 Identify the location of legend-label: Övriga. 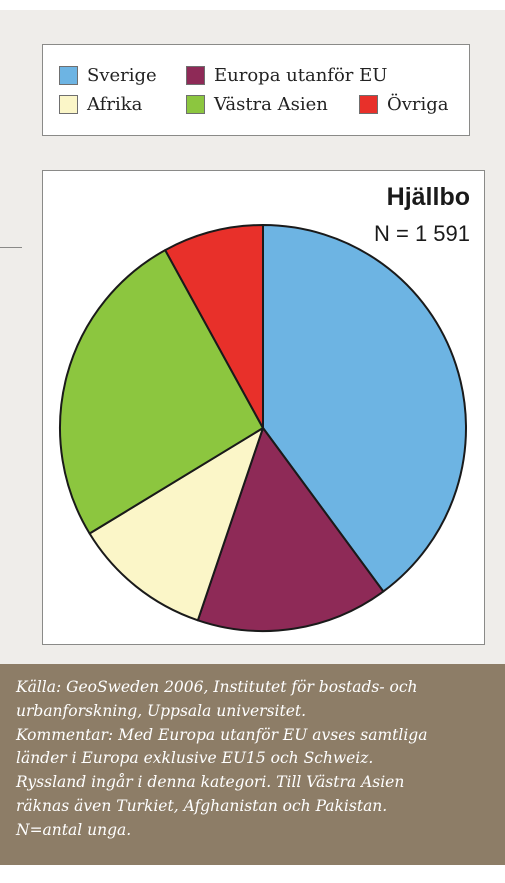
(418, 104).